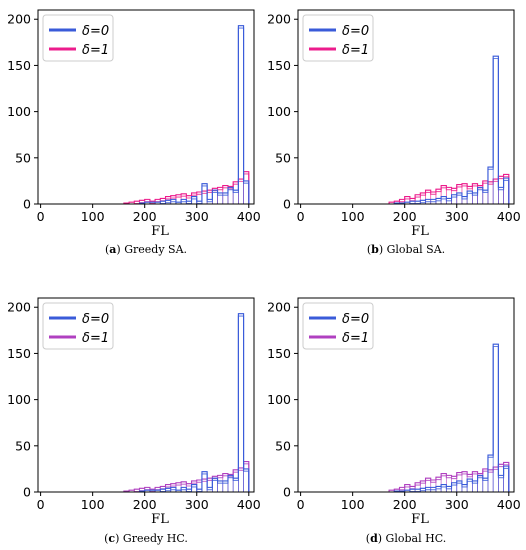  I want to click on caption-label: b, so click(375, 249).